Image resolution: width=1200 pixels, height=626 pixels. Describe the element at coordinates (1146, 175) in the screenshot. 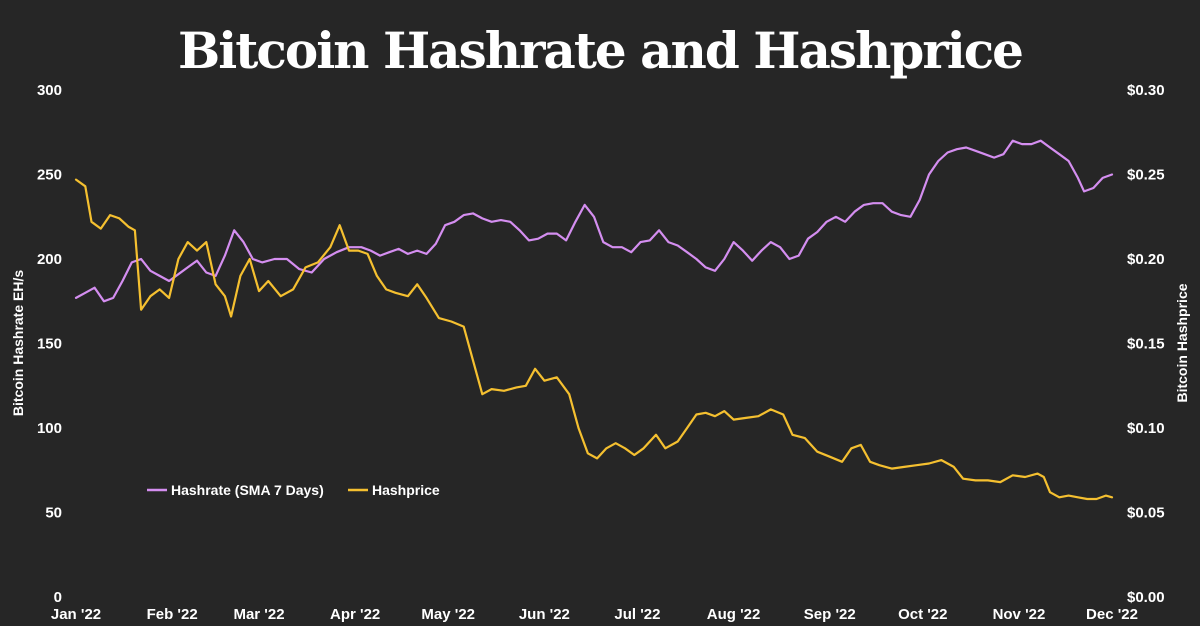

I see `y-right-tick-label: $0.25` at that location.